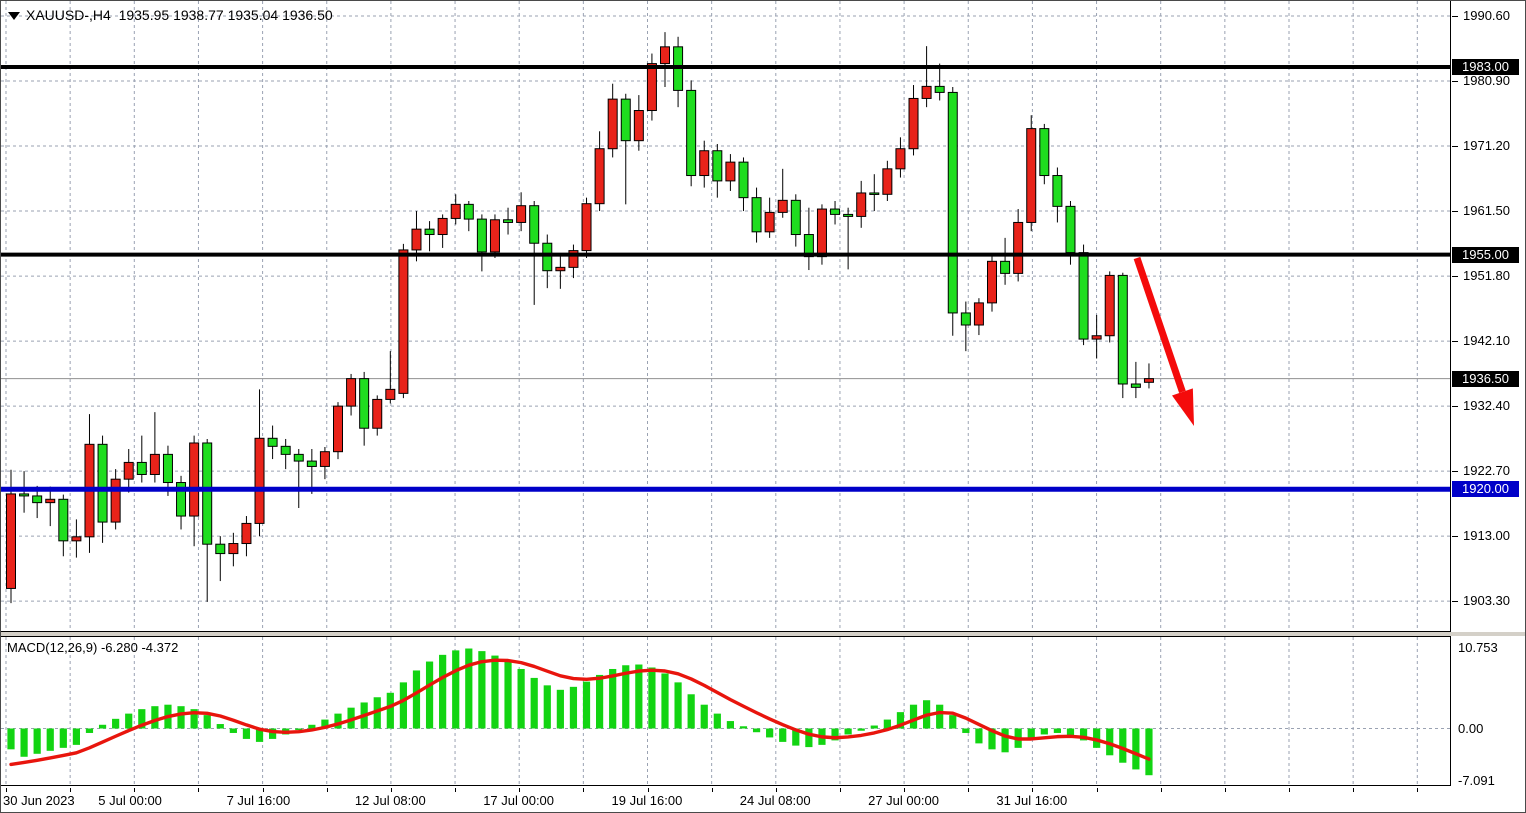 This screenshot has width=1526, height=813. I want to click on price-tick-label: 1903.30, so click(1486, 601).